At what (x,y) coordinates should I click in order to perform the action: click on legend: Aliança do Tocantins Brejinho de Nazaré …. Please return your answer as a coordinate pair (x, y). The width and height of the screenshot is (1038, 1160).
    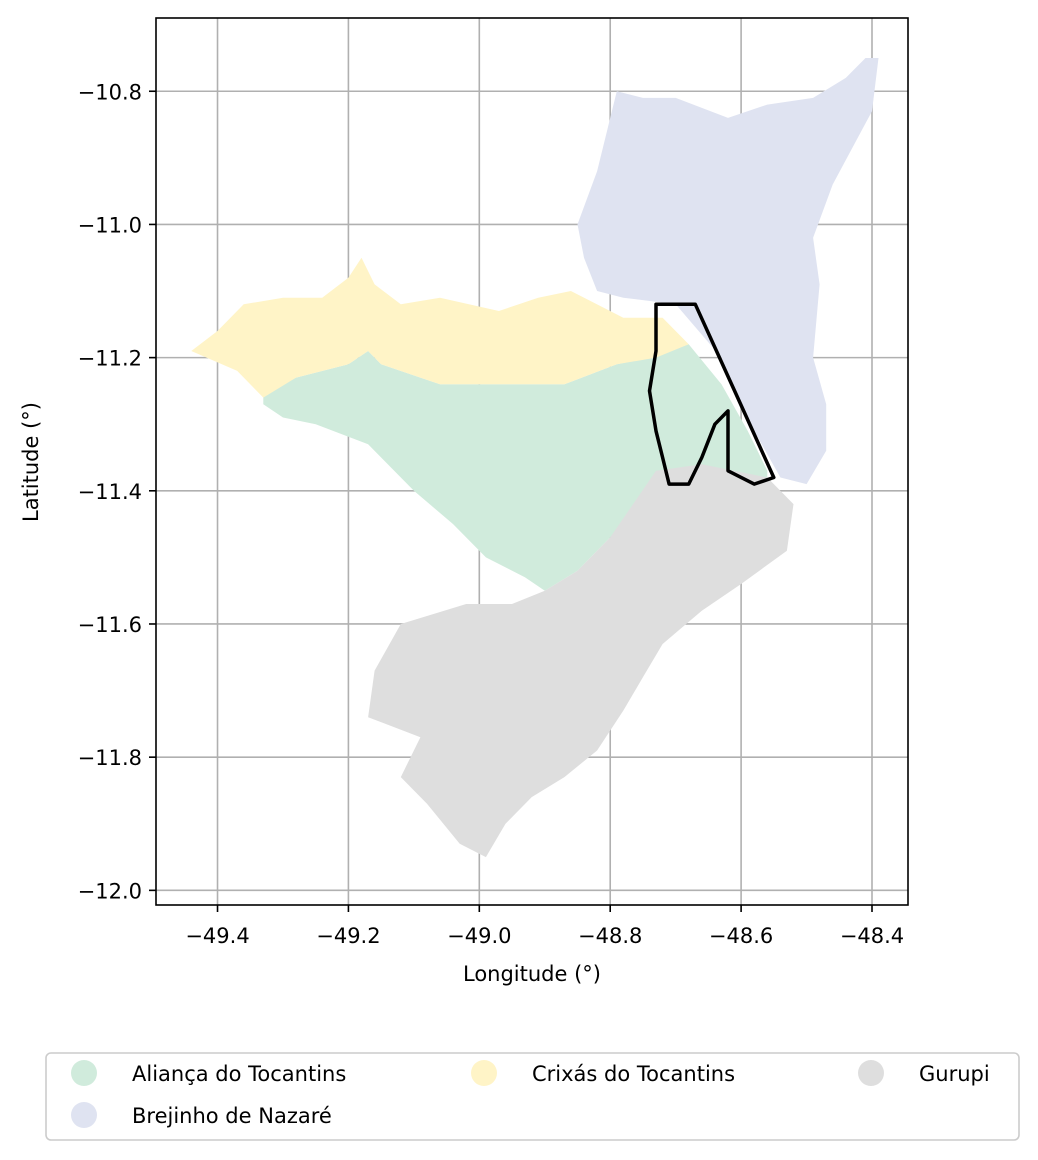
    Looking at the image, I should click on (532, 1096).